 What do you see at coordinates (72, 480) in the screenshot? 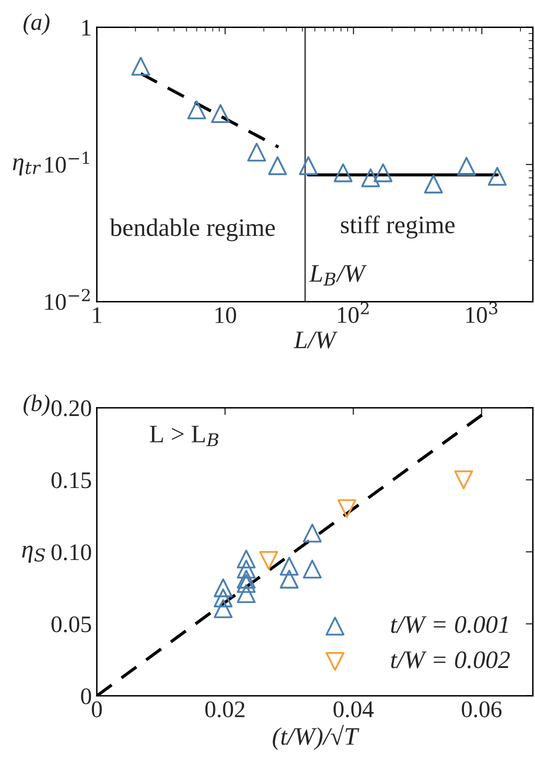
I see `y-tick-label: 0.15` at bounding box center [72, 480].